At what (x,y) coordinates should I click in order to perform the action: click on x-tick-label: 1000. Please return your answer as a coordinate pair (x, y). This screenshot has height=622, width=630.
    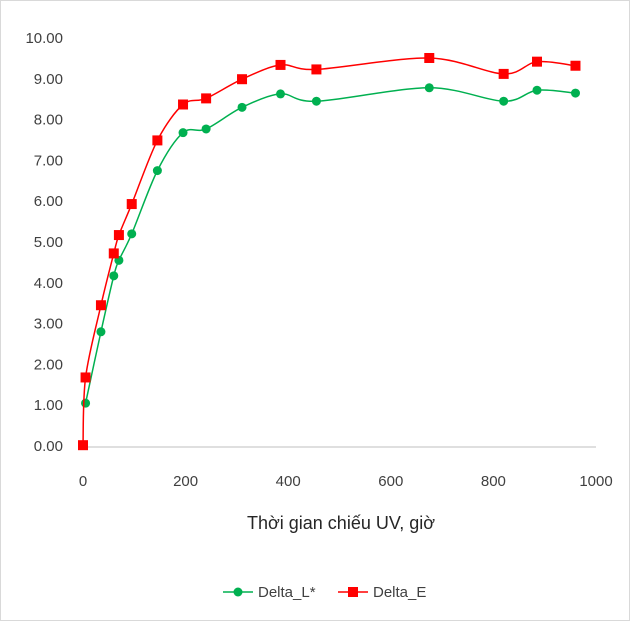
    Looking at the image, I should click on (595, 481).